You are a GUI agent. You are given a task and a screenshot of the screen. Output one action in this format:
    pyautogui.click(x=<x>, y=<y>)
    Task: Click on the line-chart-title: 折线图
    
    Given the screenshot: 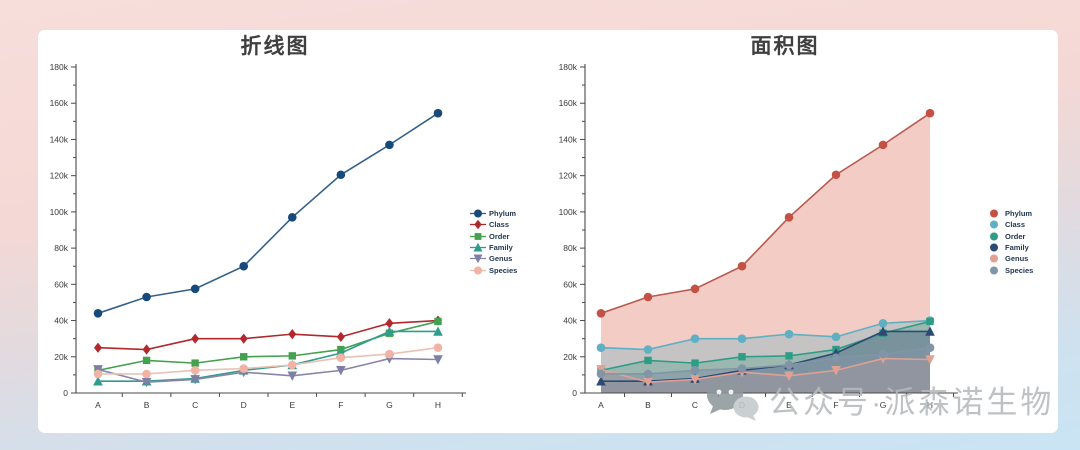 What is the action you would take?
    pyautogui.click(x=275, y=46)
    